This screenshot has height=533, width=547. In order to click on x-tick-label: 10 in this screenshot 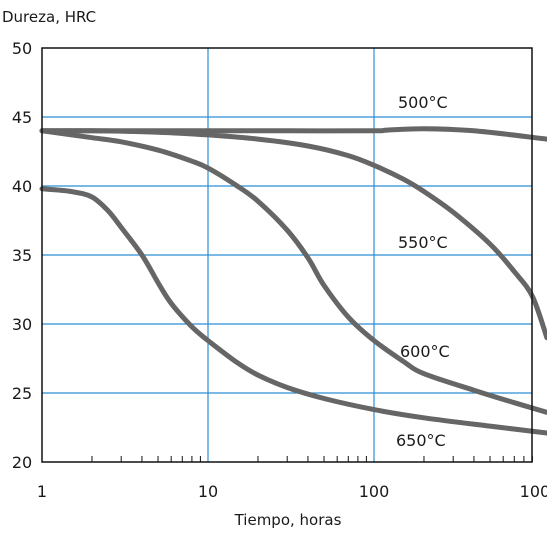, I will do `click(208, 491)`.